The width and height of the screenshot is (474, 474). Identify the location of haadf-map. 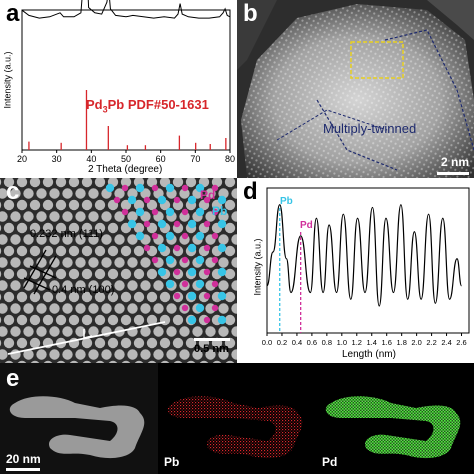
(79, 418).